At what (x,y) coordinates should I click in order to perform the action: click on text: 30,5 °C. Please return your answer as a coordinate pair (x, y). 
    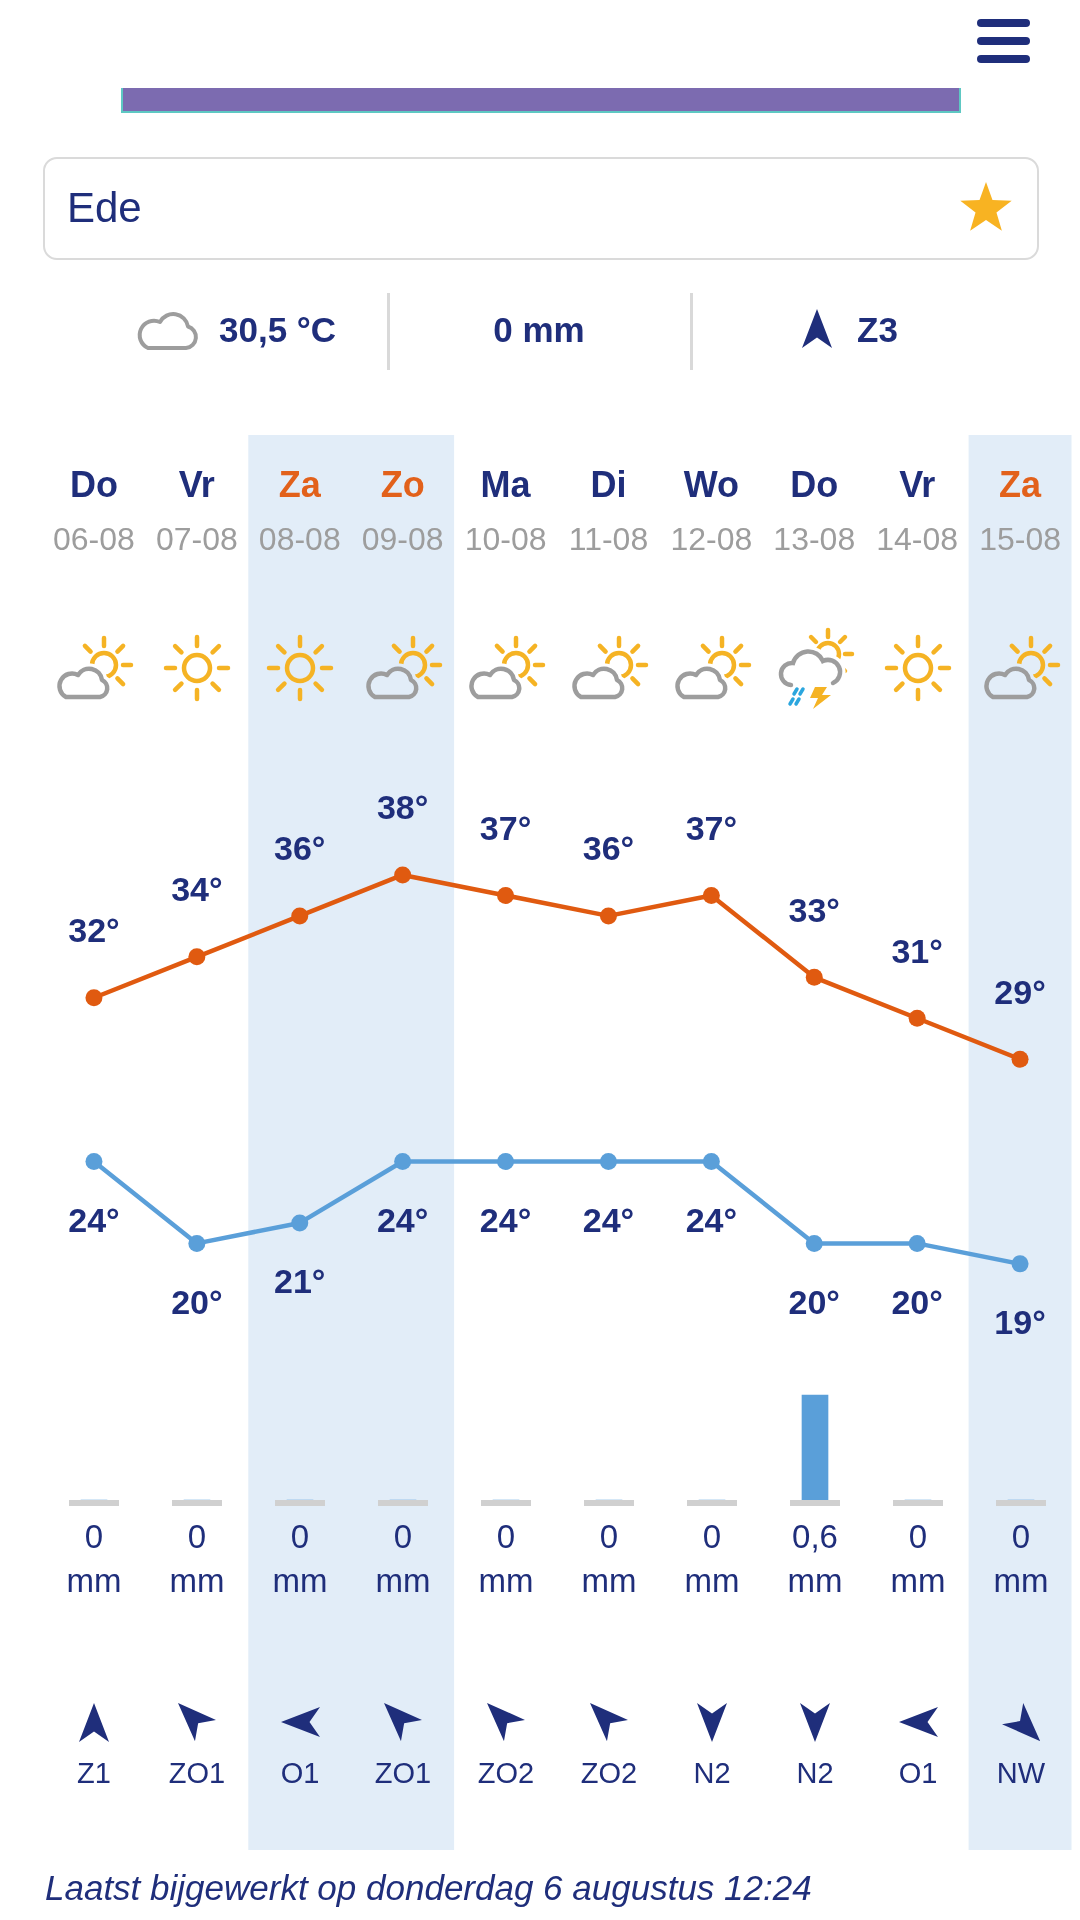
    Looking at the image, I should click on (278, 329).